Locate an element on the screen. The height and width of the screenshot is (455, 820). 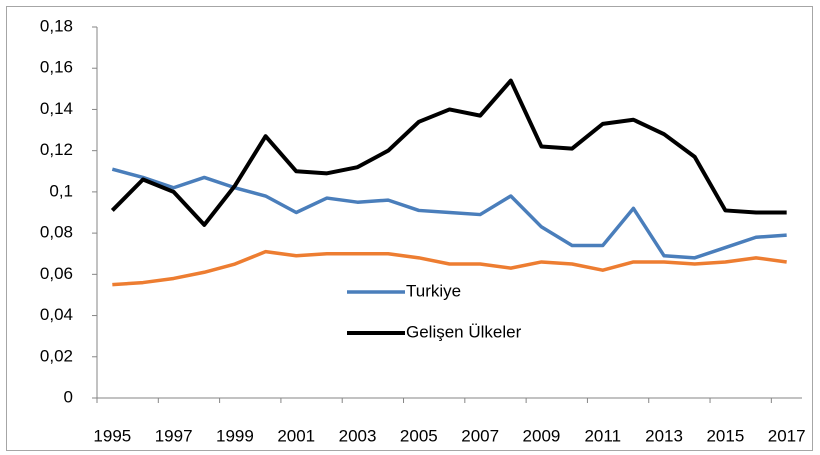
y-tick-label: 0 is located at coordinates (68, 396).